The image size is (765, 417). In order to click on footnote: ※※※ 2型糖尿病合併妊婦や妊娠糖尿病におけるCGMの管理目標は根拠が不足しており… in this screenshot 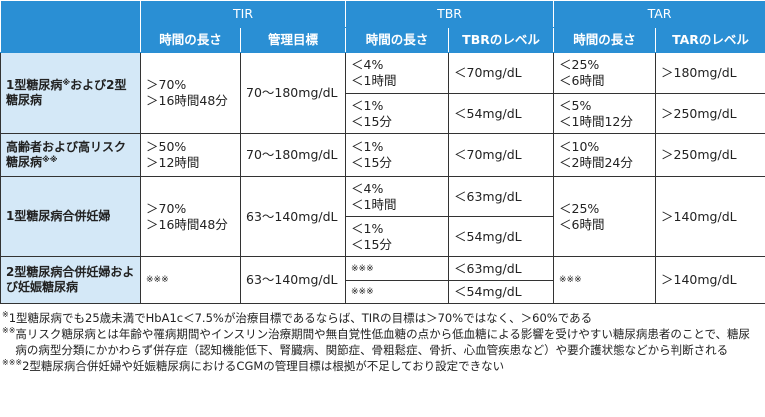, I will do `click(381, 366)`.